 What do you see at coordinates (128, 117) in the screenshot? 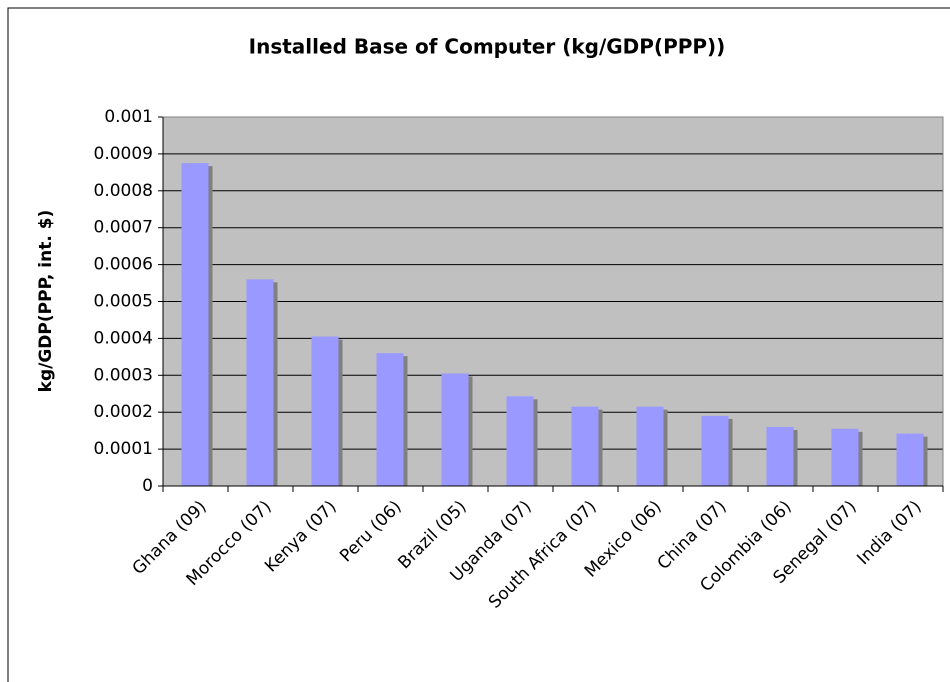
I see `y-tick-label: 0.001` at bounding box center [128, 117].